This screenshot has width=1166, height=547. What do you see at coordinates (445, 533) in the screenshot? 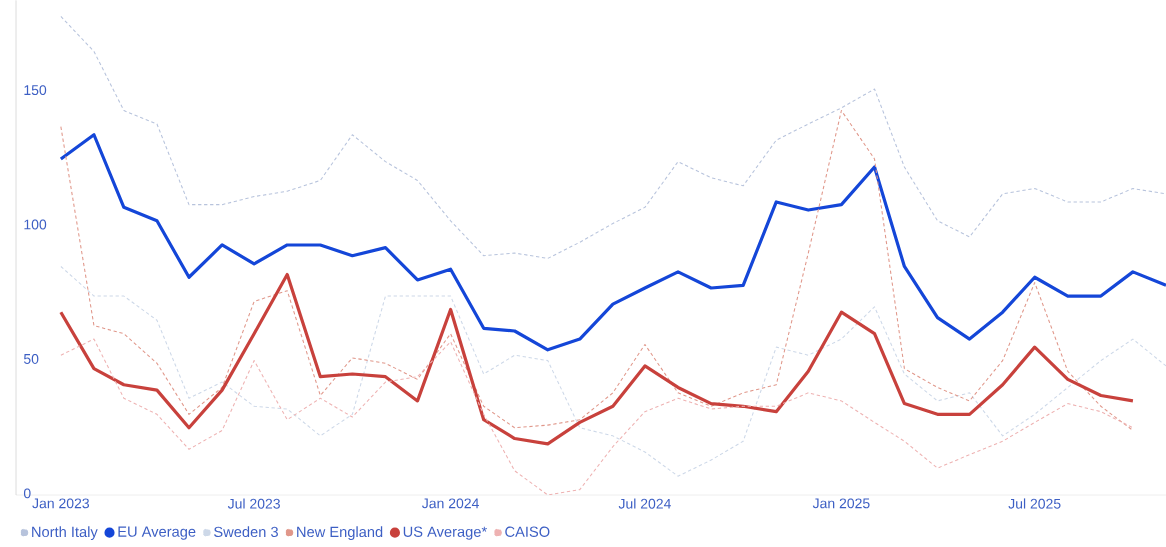
I see `legend-label: US Average*` at bounding box center [445, 533].